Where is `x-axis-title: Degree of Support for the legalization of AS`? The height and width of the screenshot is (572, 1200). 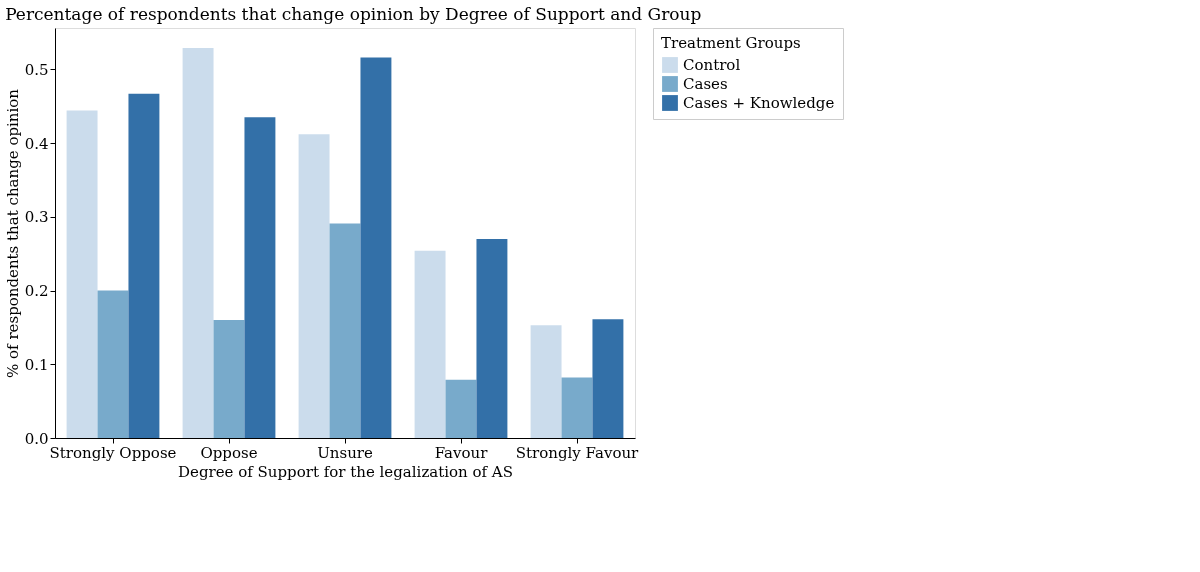 x-axis-title: Degree of Support for the legalization of AS is located at coordinates (345, 471).